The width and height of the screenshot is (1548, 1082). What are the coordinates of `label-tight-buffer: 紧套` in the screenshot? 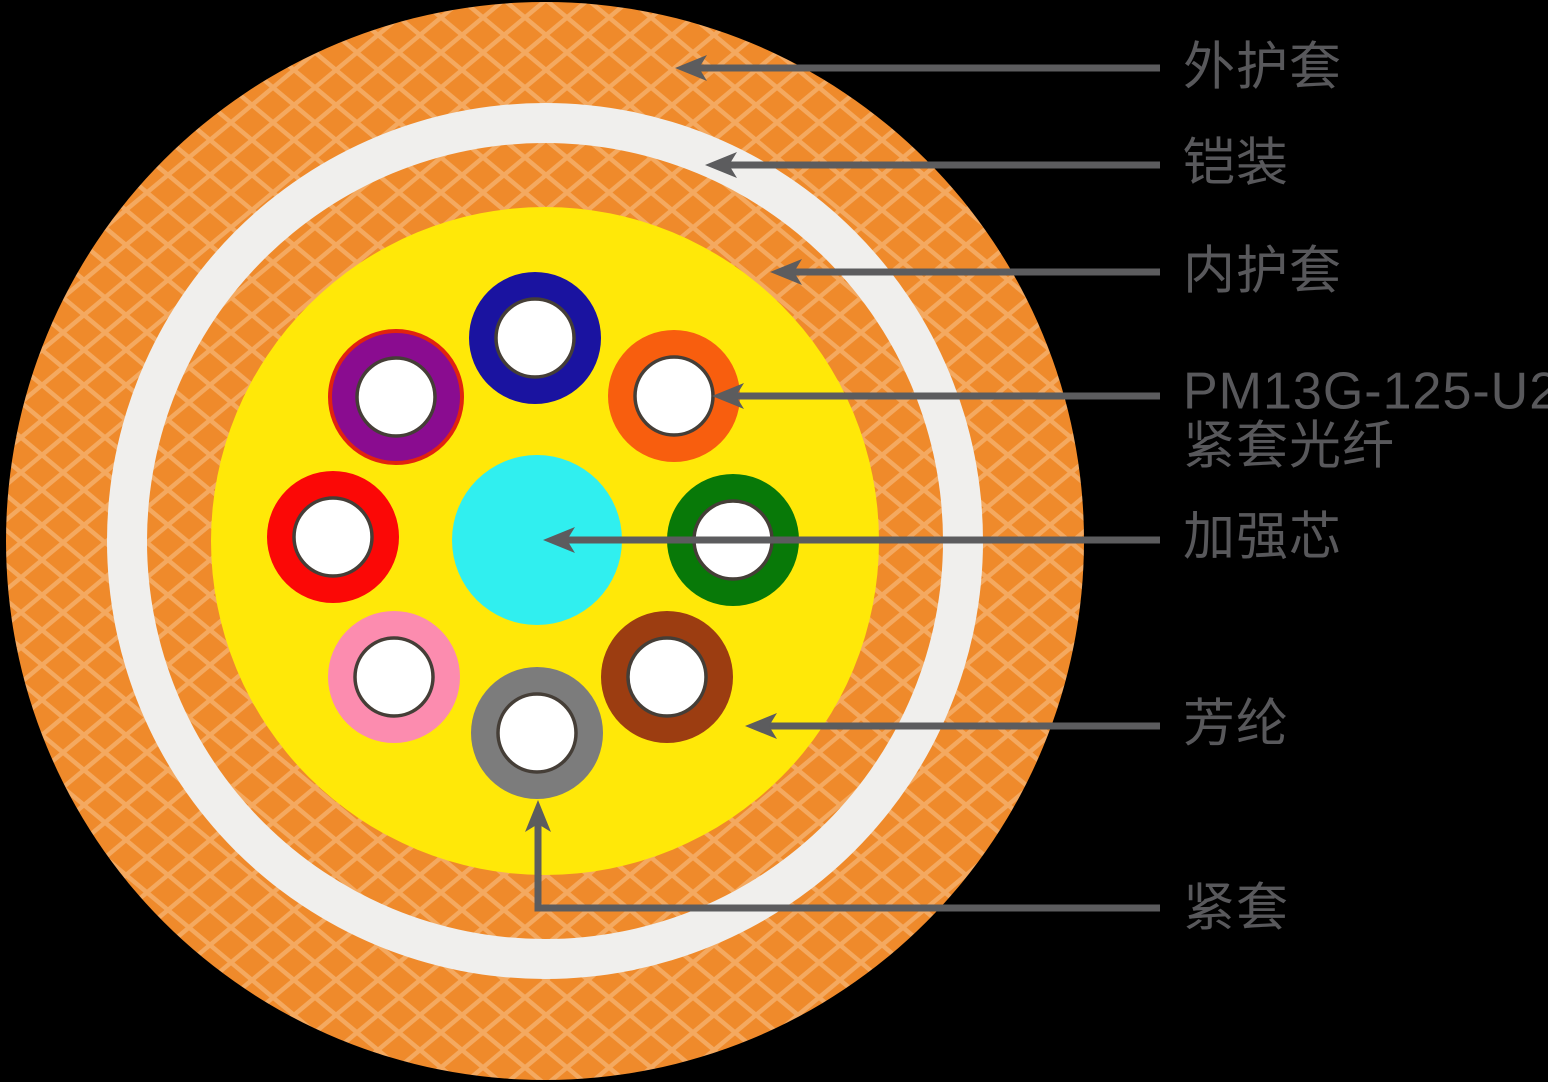 It's located at (1236, 908).